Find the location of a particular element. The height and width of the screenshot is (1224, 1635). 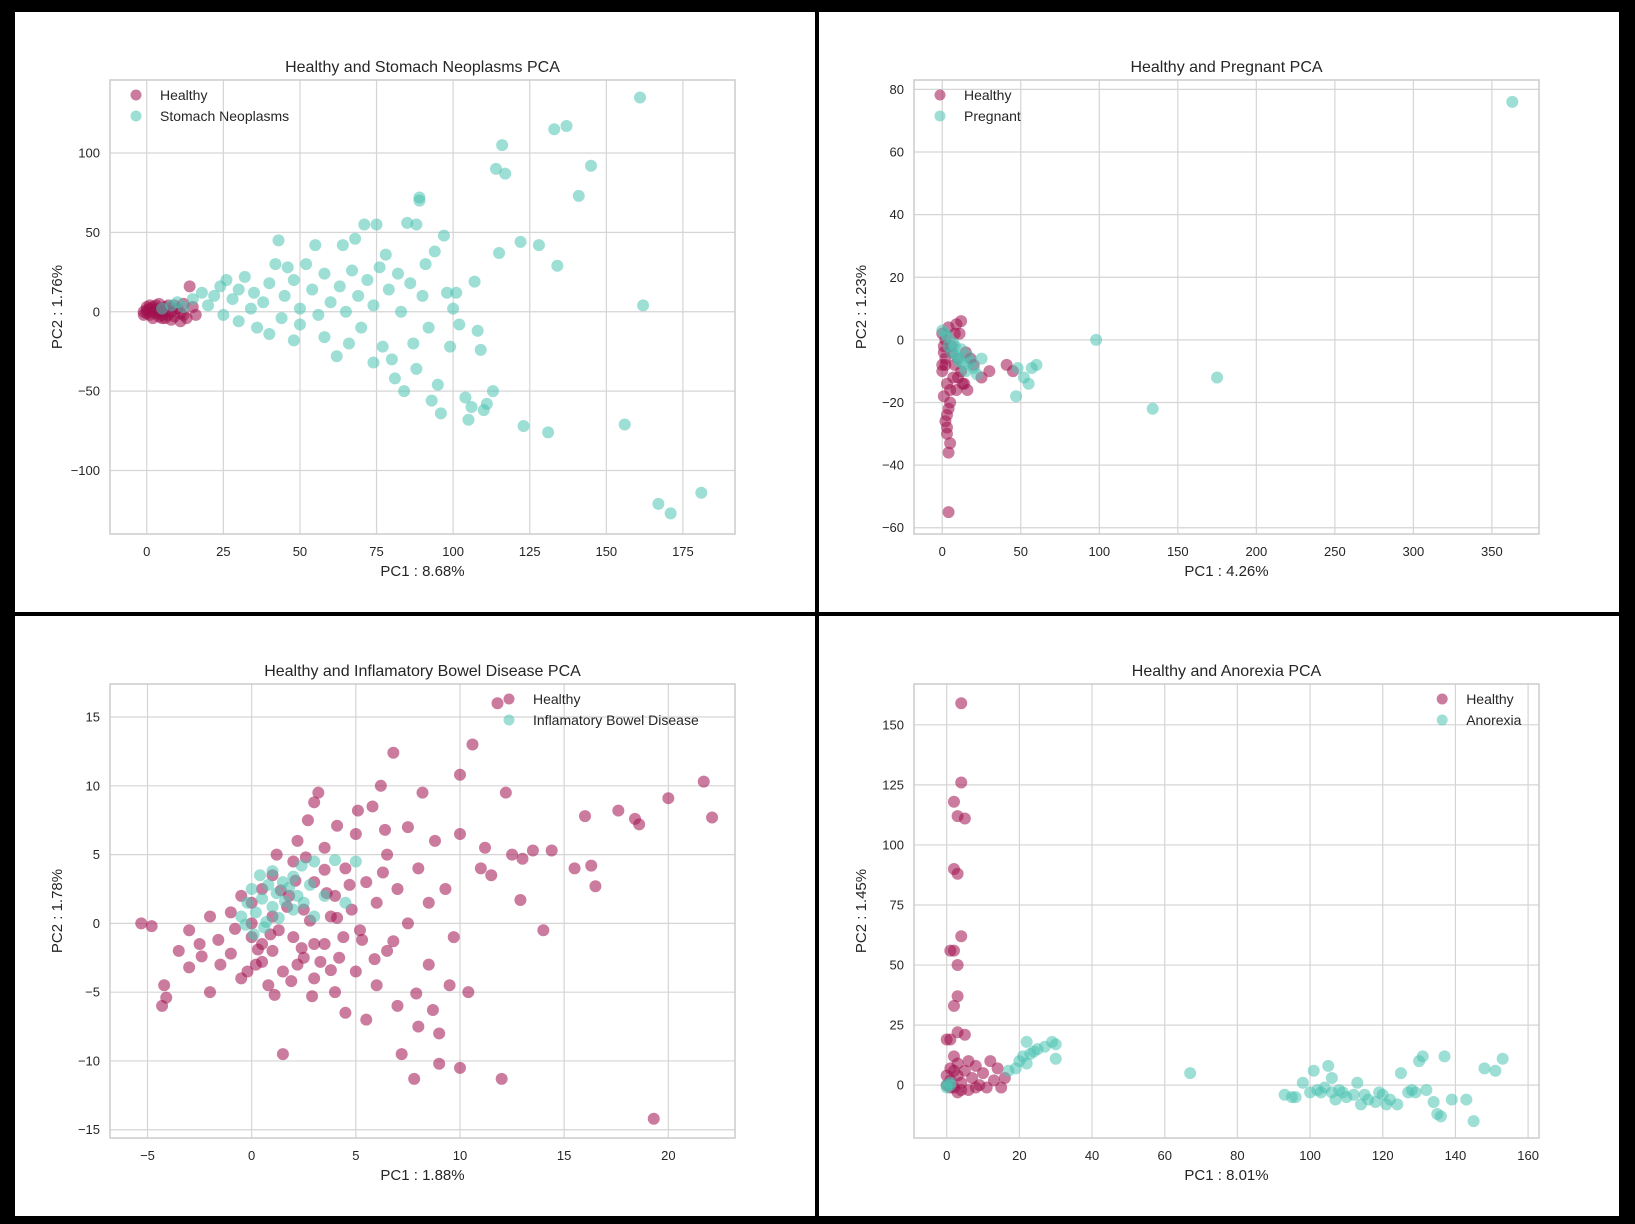

y-axis-label: PC2 : 1.78% is located at coordinates (57, 911).